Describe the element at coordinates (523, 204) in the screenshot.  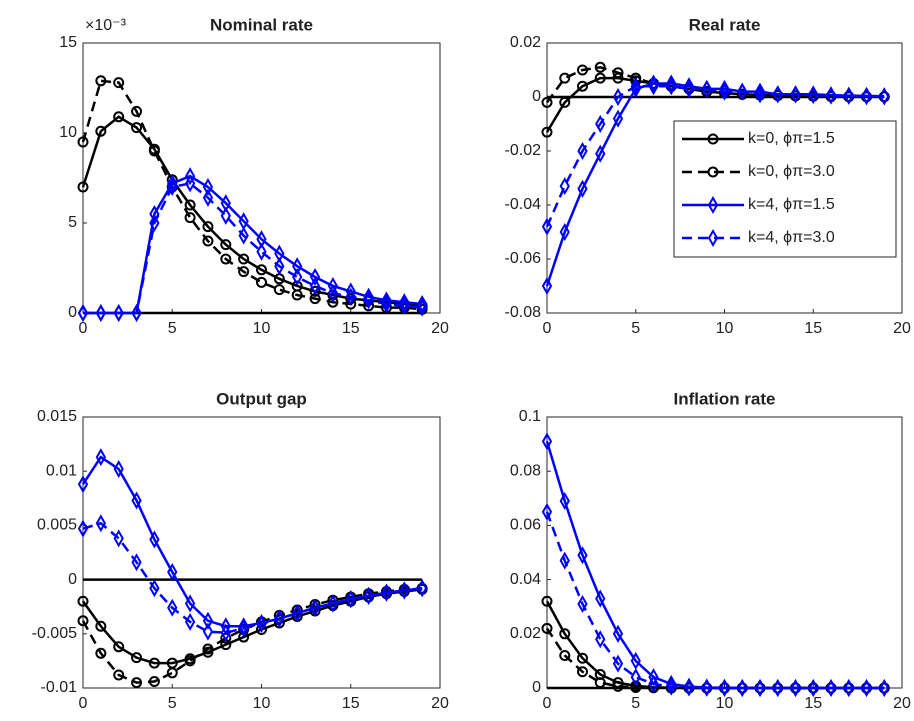
I see `y-tick-label: -0.04` at that location.